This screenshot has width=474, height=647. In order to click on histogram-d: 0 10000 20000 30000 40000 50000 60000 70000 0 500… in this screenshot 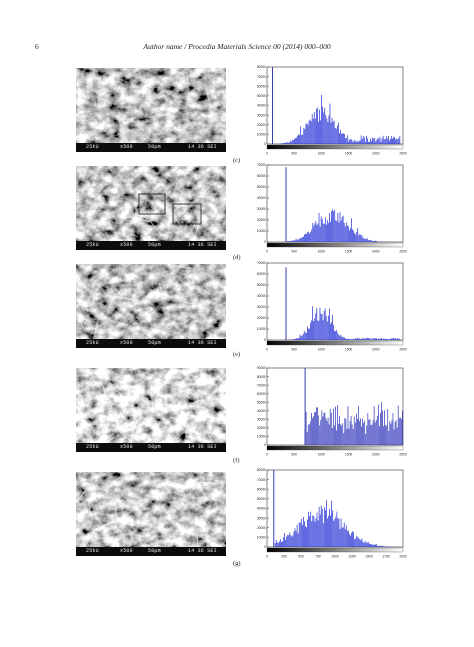, I will do `click(330, 209)`.